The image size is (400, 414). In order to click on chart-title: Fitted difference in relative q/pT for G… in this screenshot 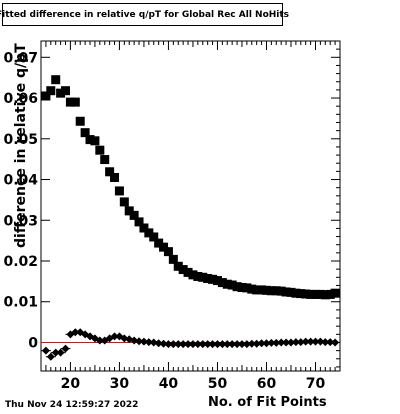, I will do `click(145, 14)`.